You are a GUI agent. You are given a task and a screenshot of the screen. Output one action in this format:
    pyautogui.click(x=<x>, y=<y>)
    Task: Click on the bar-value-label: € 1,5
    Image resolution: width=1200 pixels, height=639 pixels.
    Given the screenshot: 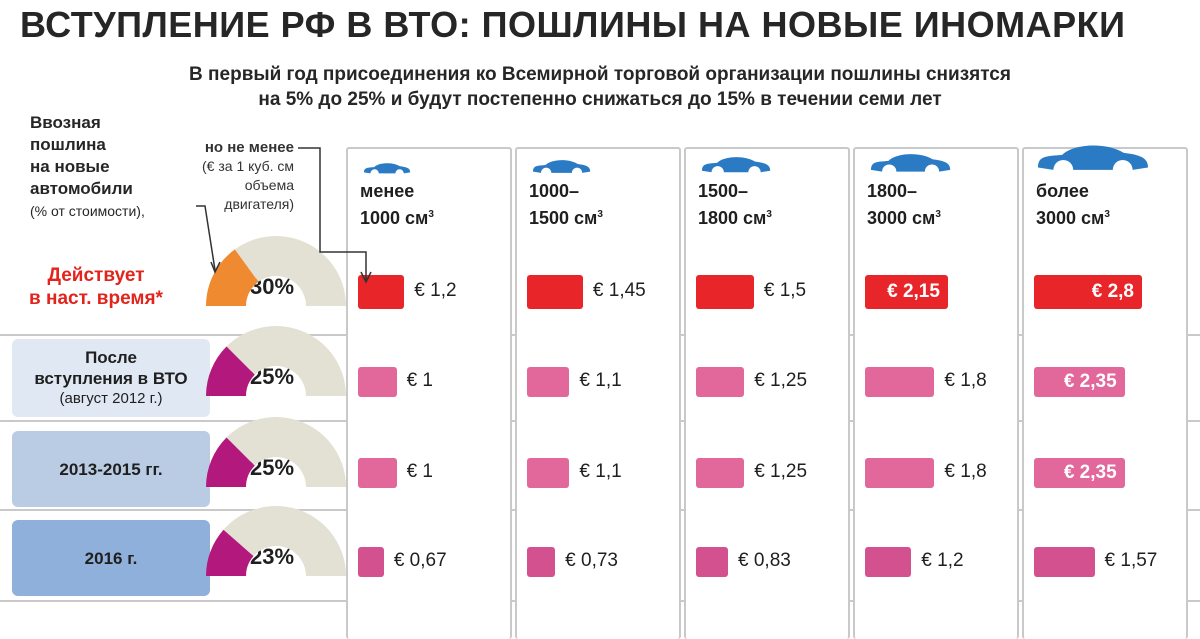 What is the action you would take?
    pyautogui.click(x=785, y=290)
    